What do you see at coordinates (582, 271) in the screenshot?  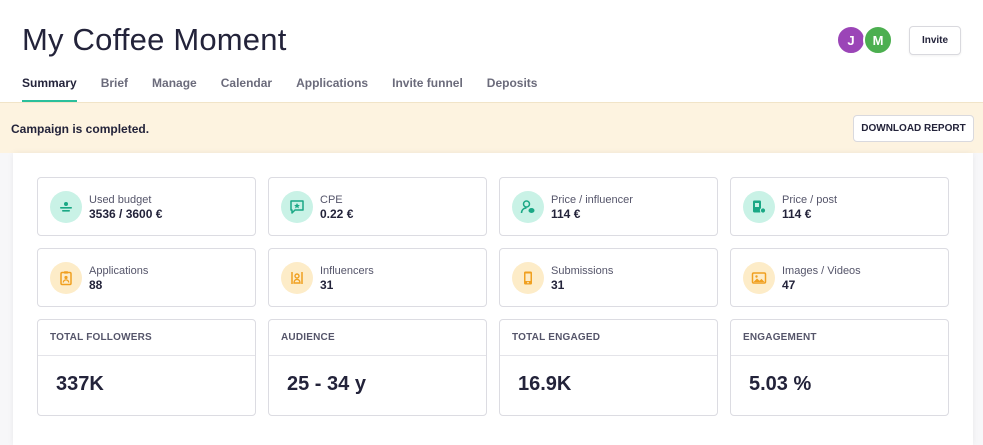 I see `metric-label: Submissions` at bounding box center [582, 271].